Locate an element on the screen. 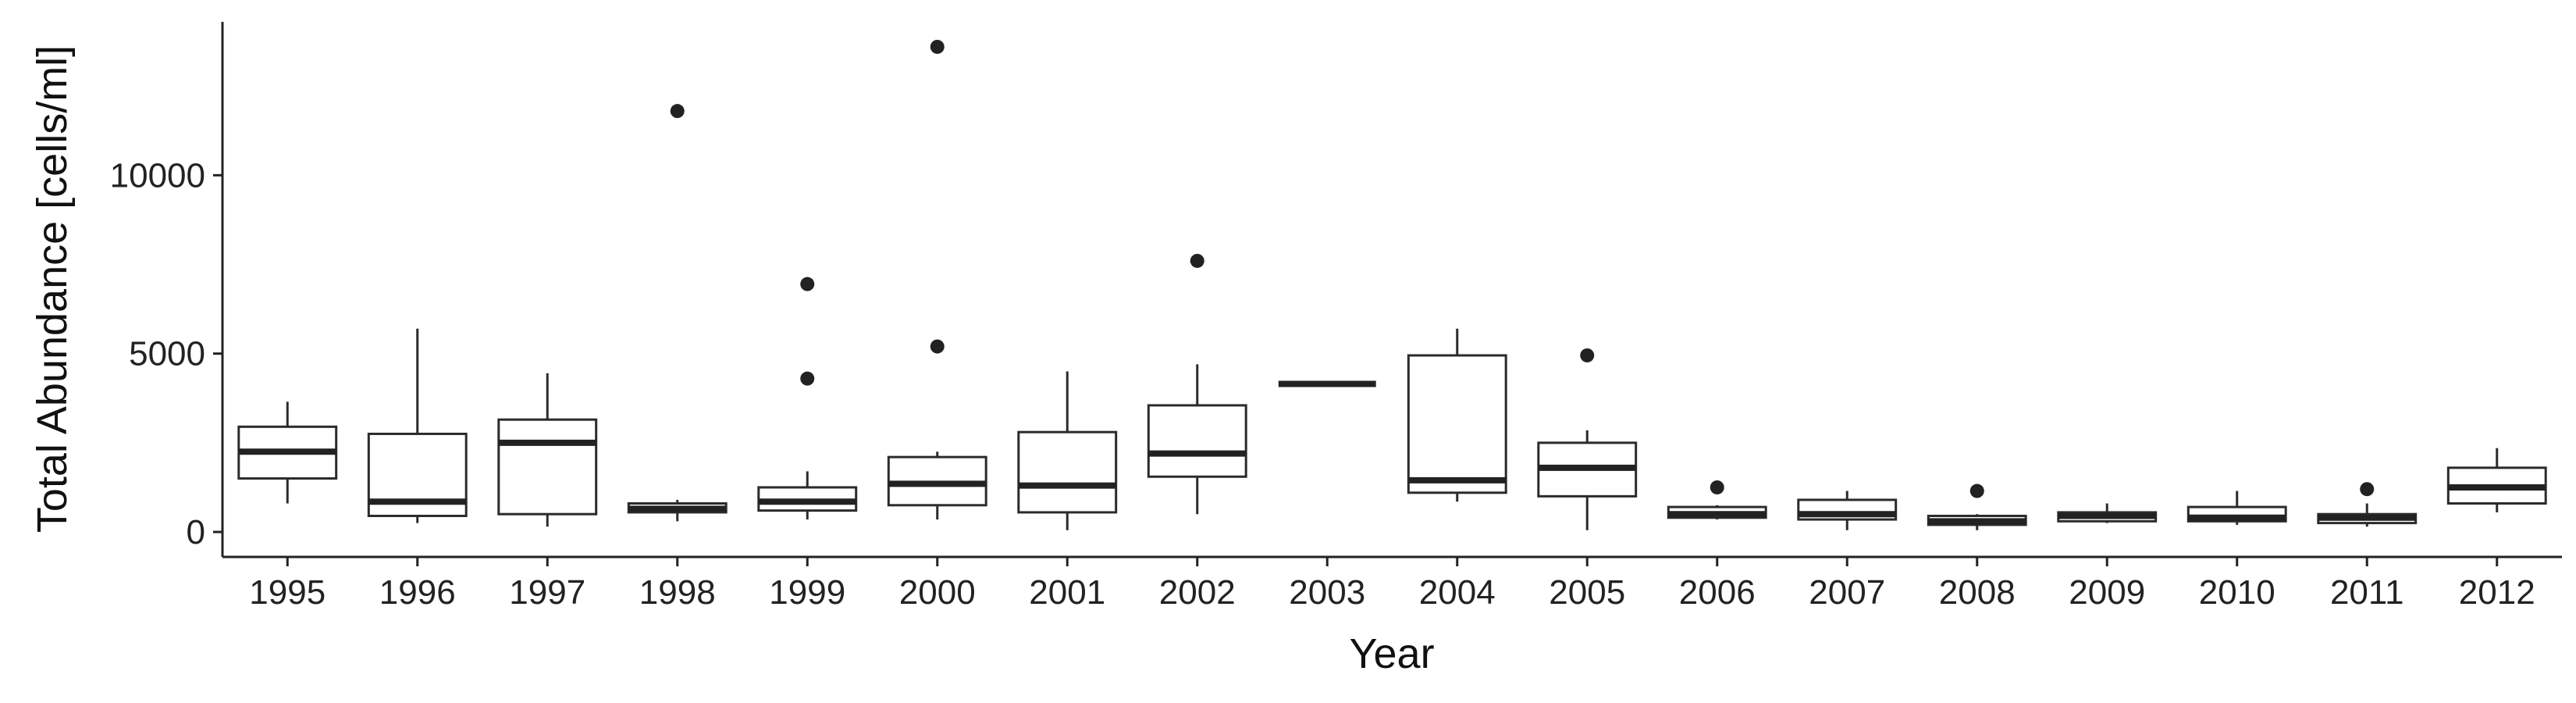 The width and height of the screenshot is (2576, 703). box-2004 is located at coordinates (1457, 415).